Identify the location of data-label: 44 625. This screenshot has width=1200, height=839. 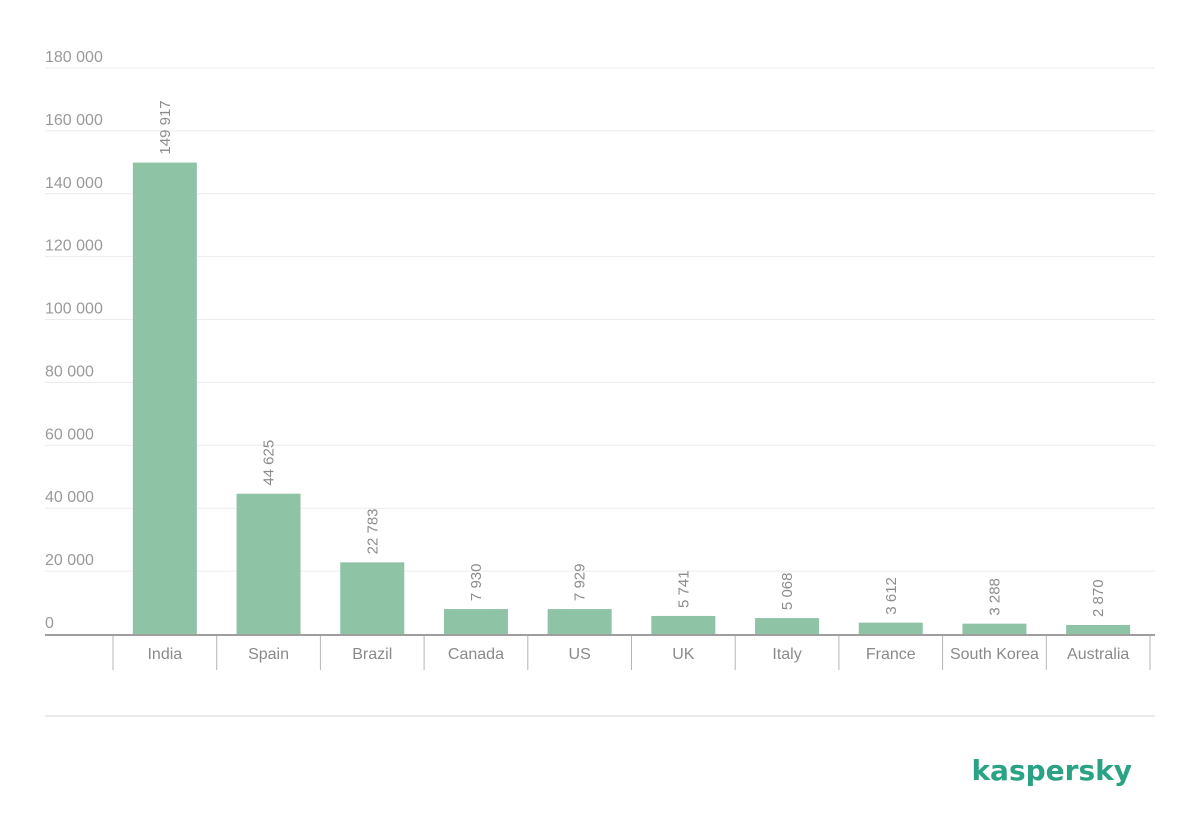
(269, 463).